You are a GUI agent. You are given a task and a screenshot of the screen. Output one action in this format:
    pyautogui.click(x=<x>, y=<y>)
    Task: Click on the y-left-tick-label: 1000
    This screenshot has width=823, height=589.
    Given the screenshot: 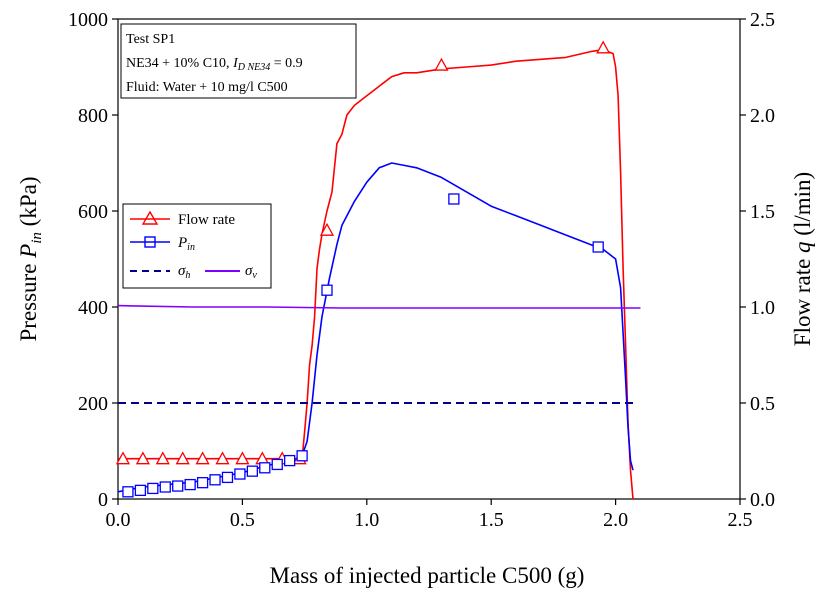 What is the action you would take?
    pyautogui.click(x=88, y=20)
    